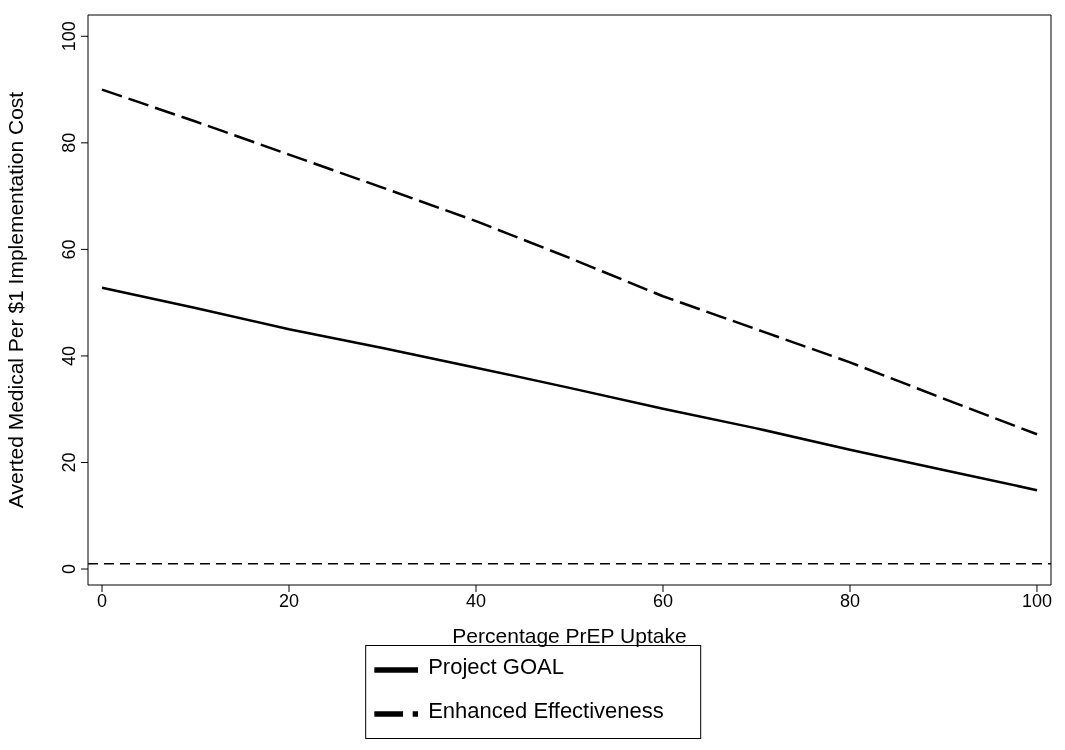 The height and width of the screenshot is (750, 1065). I want to click on y-tick-label: 80, so click(69, 142).